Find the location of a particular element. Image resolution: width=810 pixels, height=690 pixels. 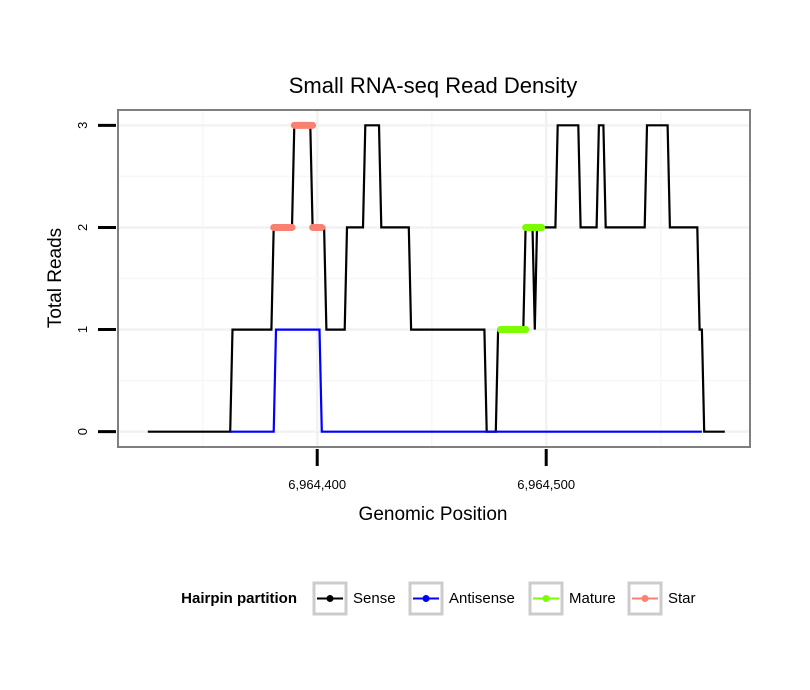

series-line-antisense is located at coordinates (466, 380).